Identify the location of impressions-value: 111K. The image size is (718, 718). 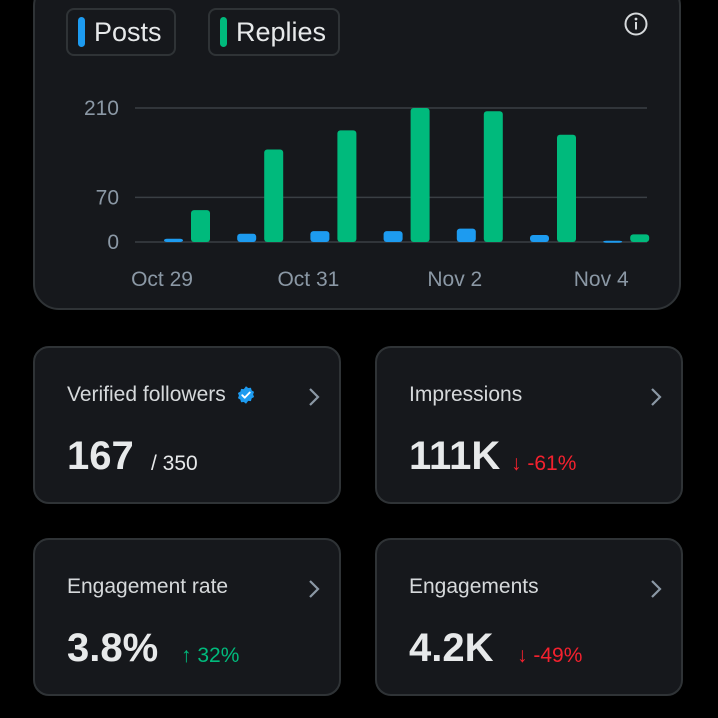
(455, 456).